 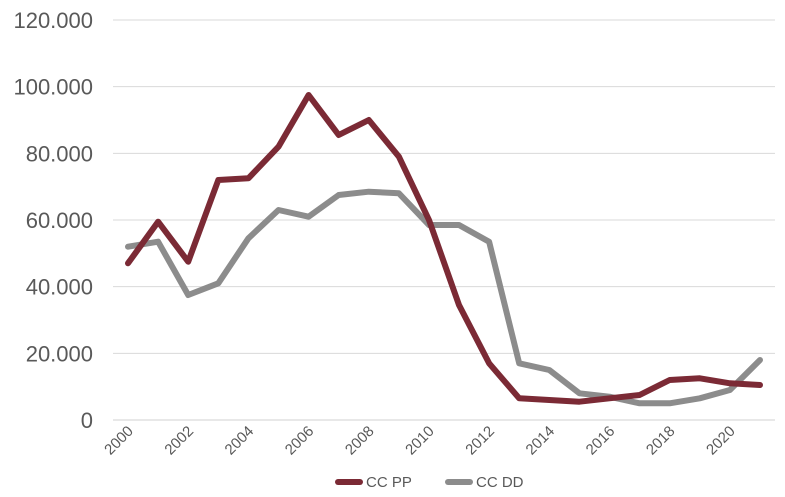 What do you see at coordinates (389, 482) in the screenshot?
I see `legend-label: CC PP` at bounding box center [389, 482].